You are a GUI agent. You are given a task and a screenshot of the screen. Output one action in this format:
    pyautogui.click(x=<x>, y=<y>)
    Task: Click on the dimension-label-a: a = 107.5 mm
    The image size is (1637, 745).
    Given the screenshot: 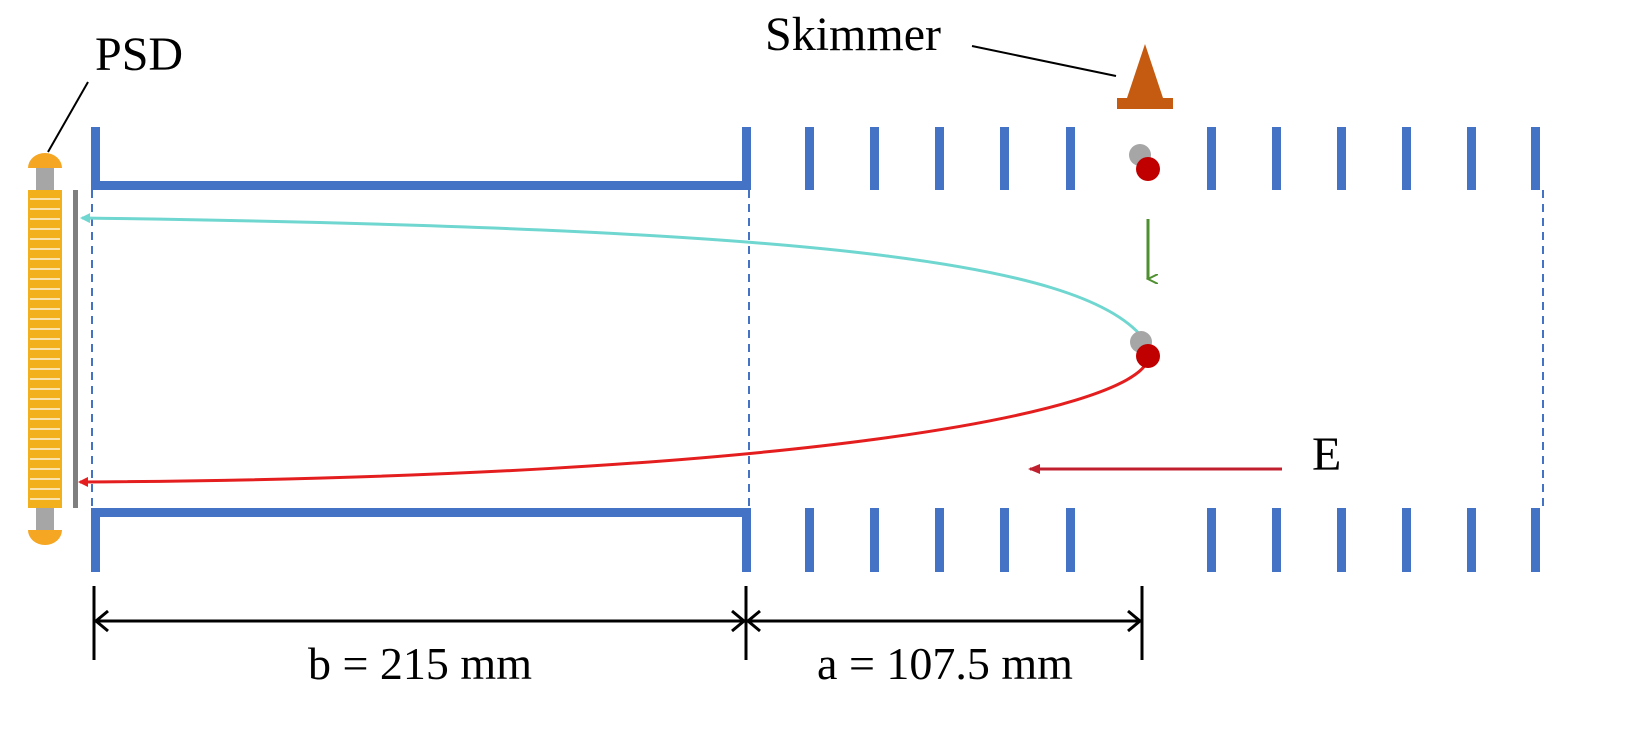 What is the action you would take?
    pyautogui.click(x=945, y=663)
    